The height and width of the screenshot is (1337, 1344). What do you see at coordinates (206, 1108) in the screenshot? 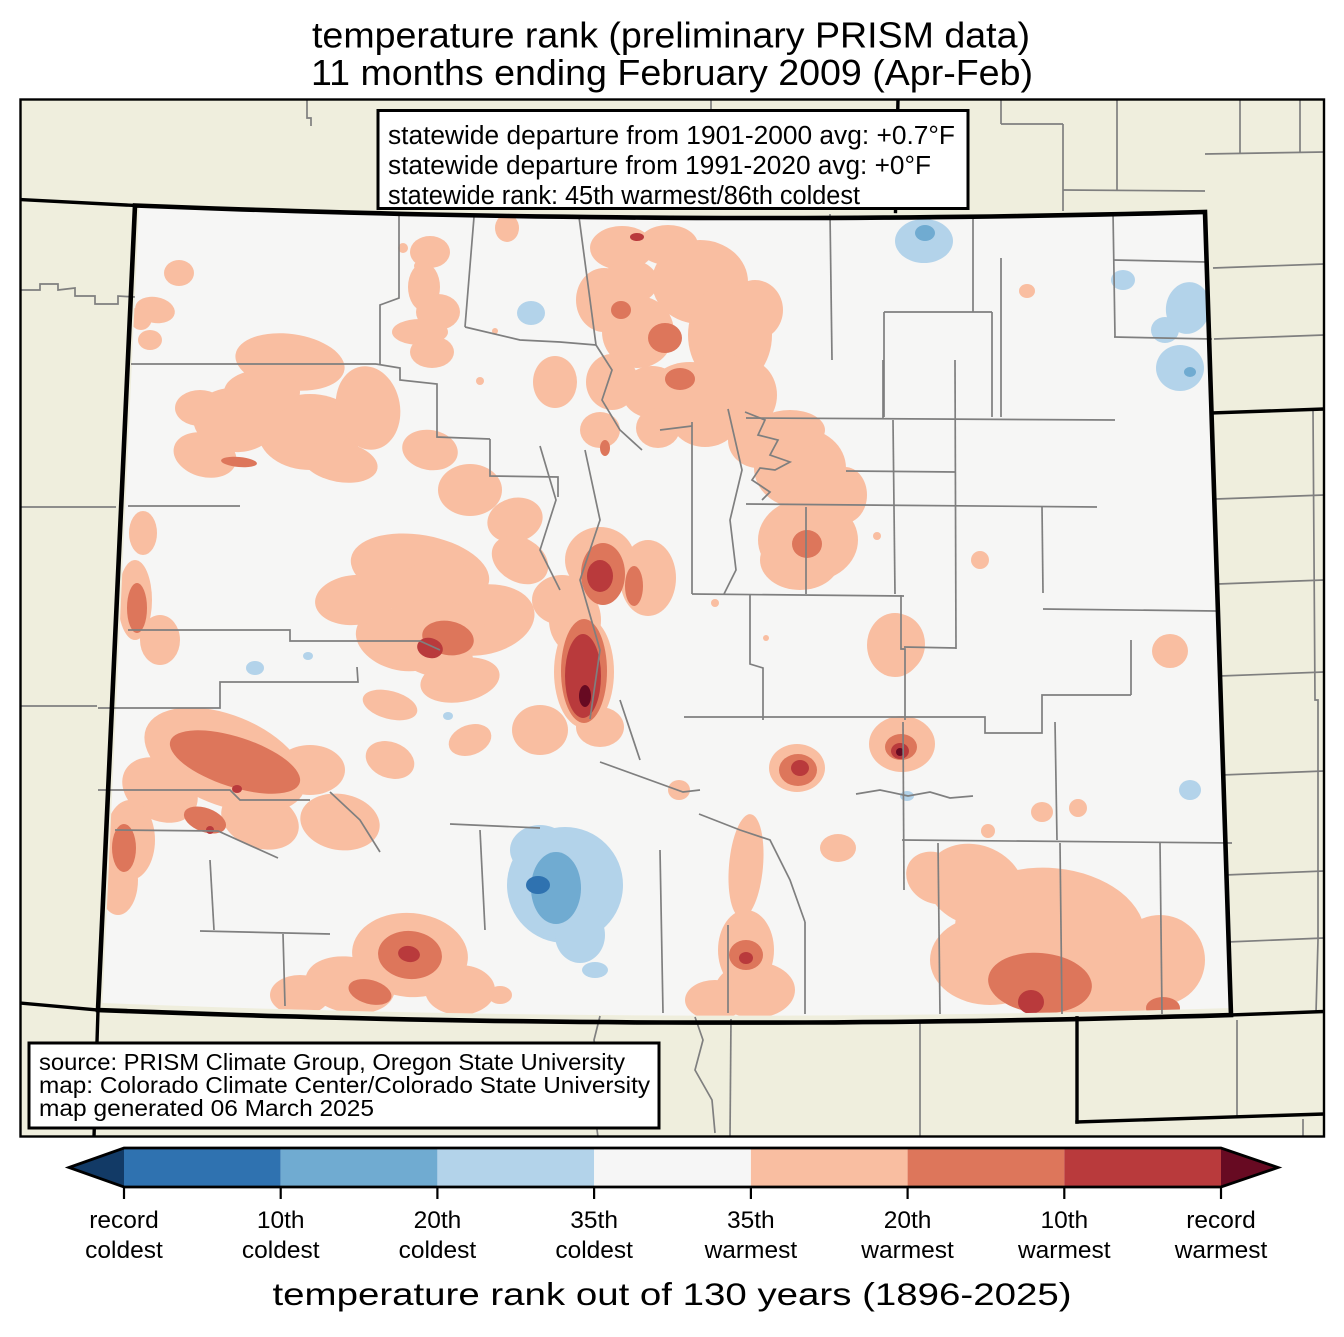
I see `svg-text: map generated 06 March 2025` at bounding box center [206, 1108].